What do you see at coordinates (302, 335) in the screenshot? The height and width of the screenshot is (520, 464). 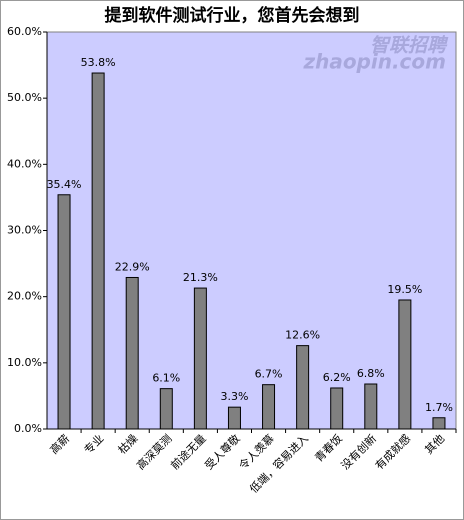 I see `value-label: 12.6%` at bounding box center [302, 335].